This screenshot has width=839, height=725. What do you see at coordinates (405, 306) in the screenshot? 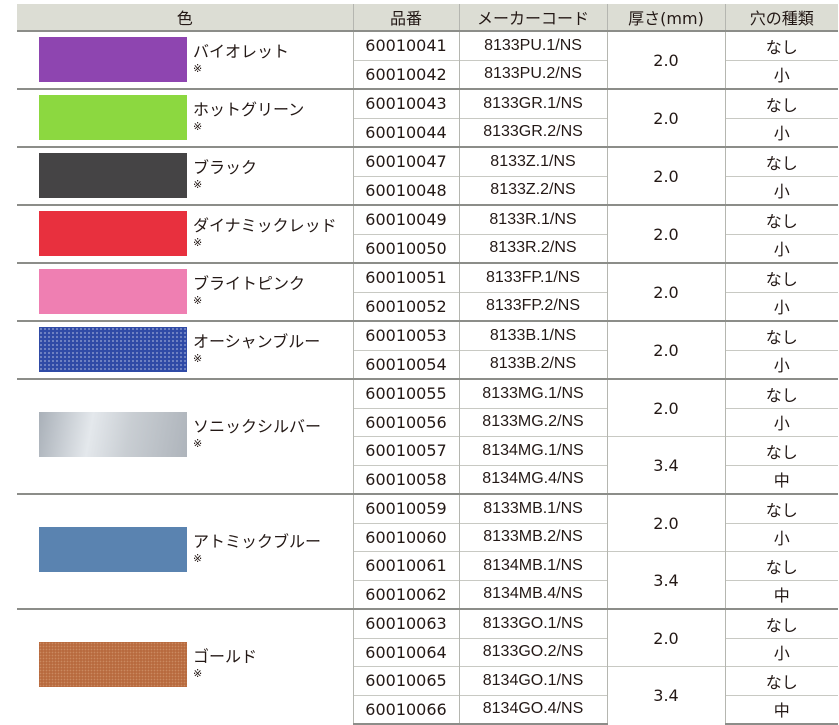
I see `product-code: 60010052` at bounding box center [405, 306].